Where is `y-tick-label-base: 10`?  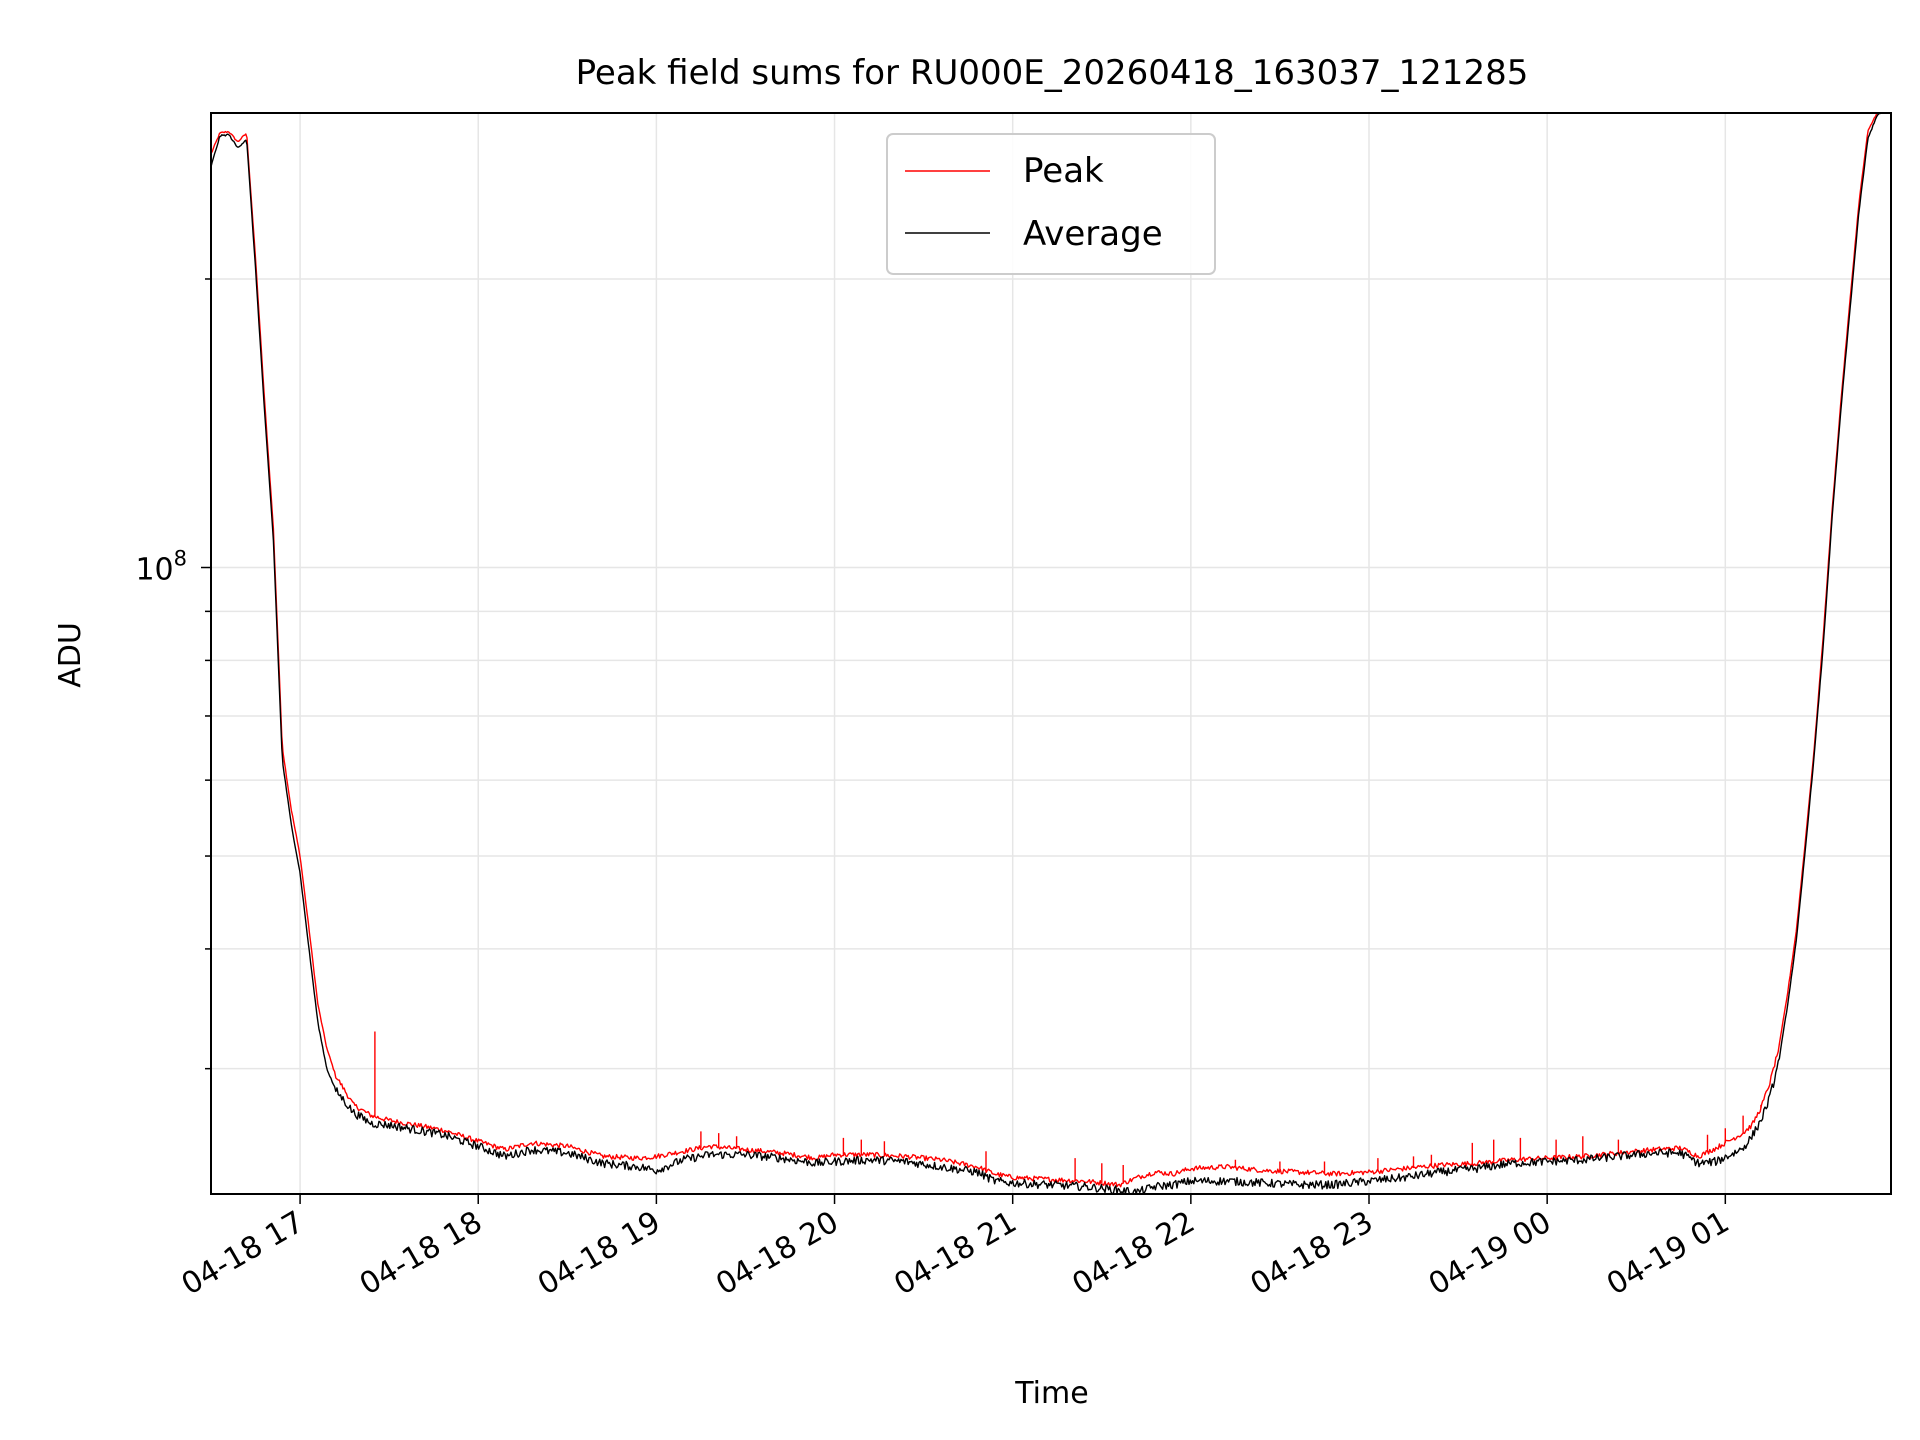
y-tick-label-base: 10 is located at coordinates (154, 570).